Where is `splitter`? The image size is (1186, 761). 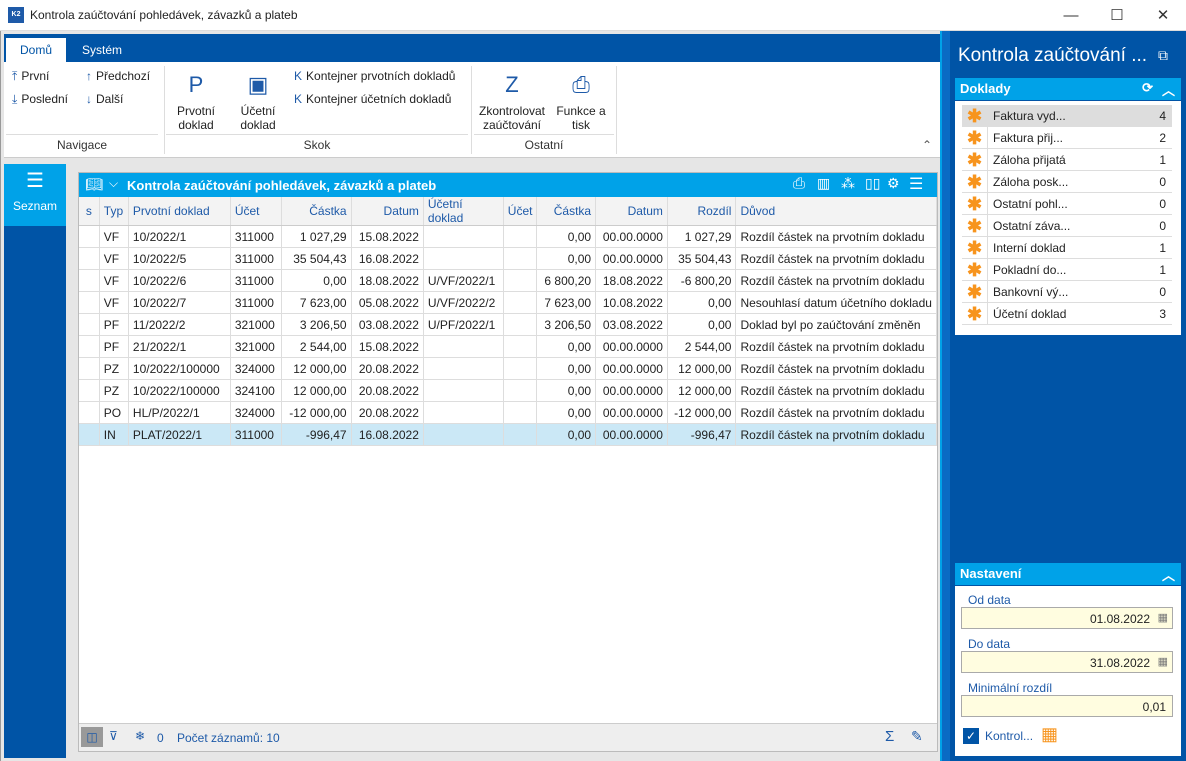 splitter is located at coordinates (945, 396).